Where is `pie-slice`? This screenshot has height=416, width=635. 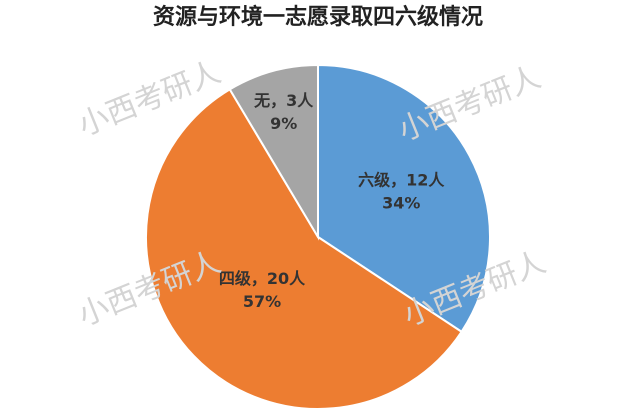
pie-slice is located at coordinates (273, 152).